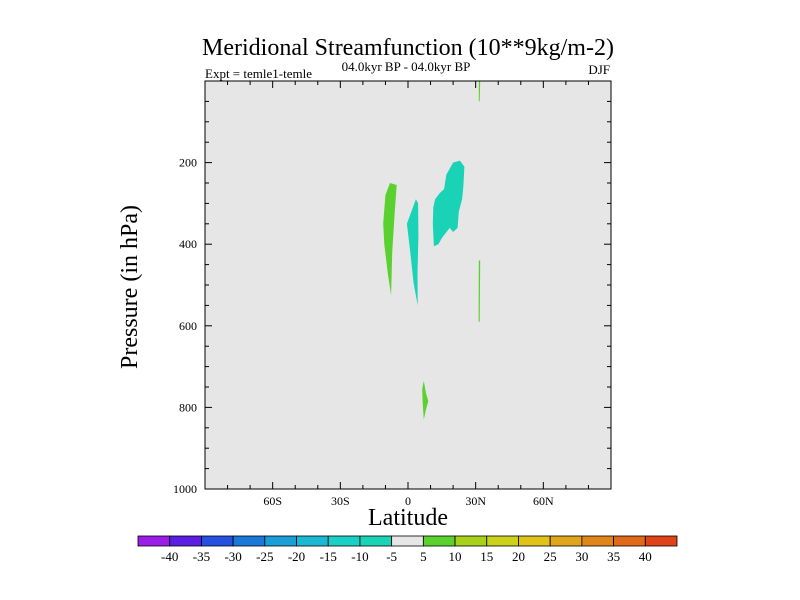 This screenshot has height=600, width=800. What do you see at coordinates (340, 501) in the screenshot?
I see `x-tick-label: 30S` at bounding box center [340, 501].